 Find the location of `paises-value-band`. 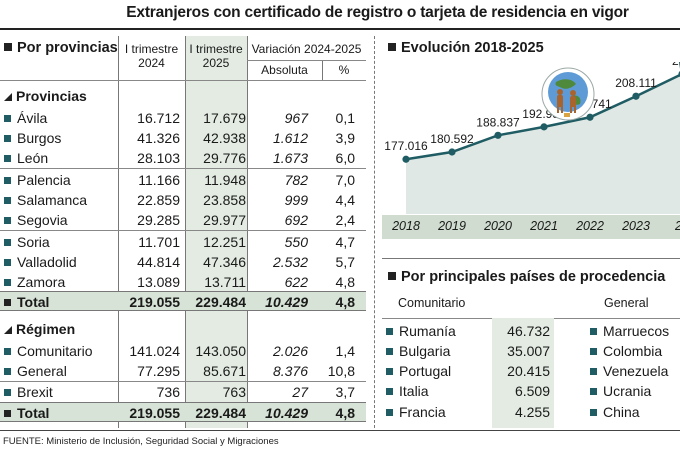

paises-value-band is located at coordinates (523, 373).